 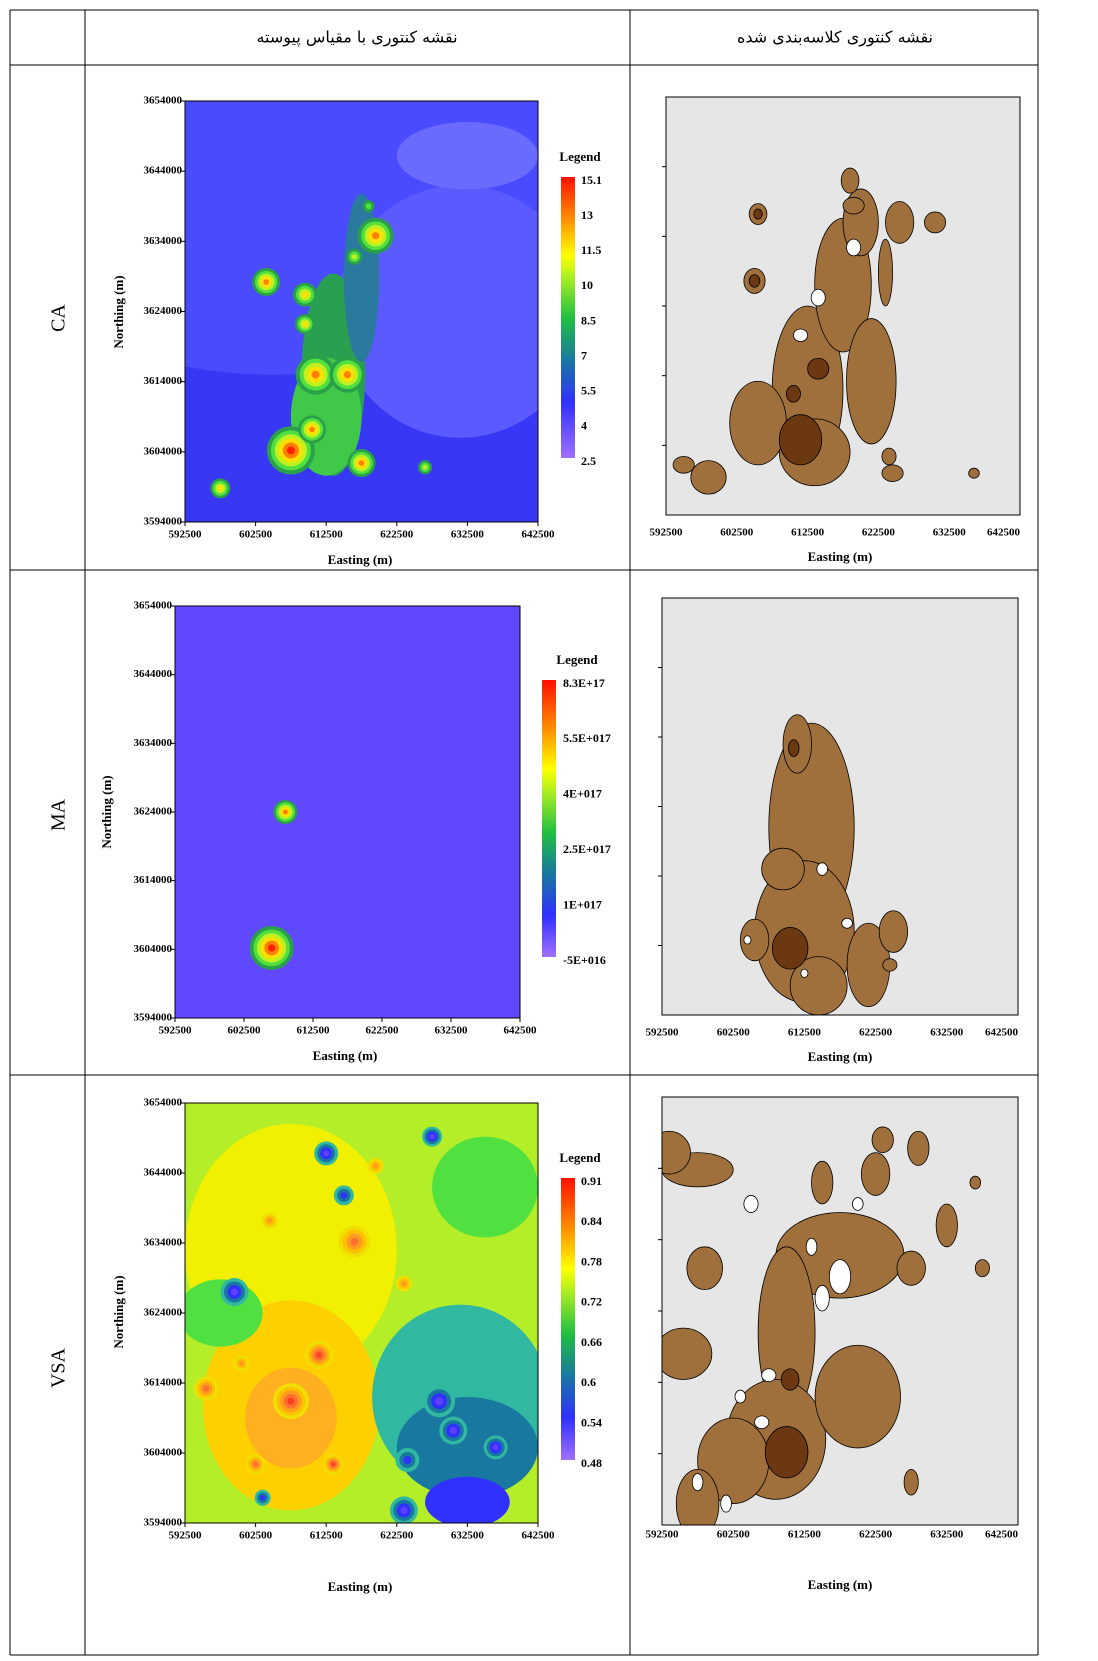 I want to click on legend-label: 4, so click(x=584, y=426).